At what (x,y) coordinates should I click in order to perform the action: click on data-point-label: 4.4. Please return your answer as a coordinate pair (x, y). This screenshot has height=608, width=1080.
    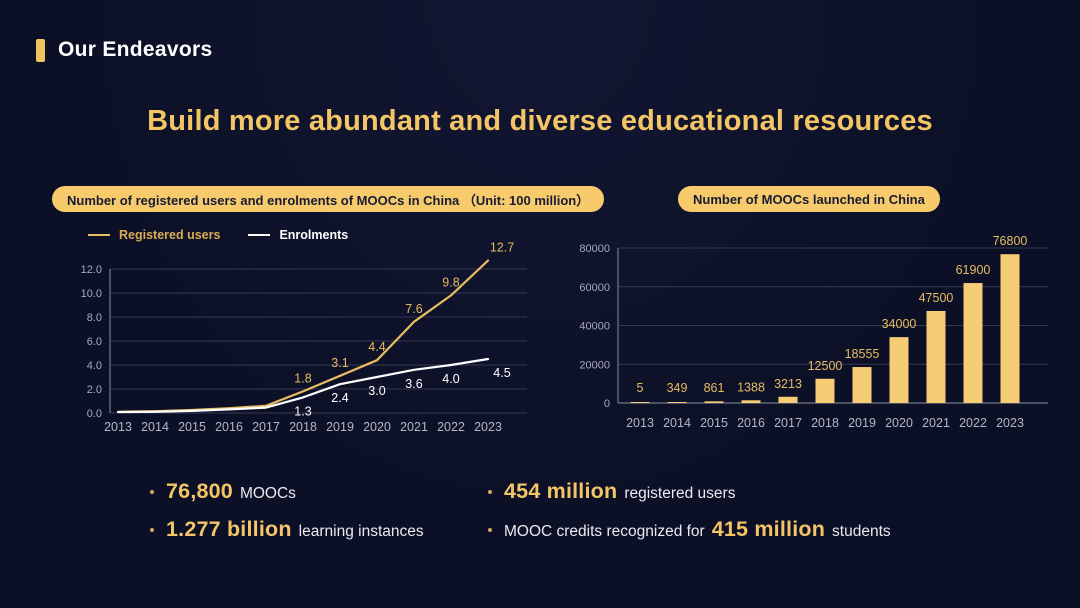
    Looking at the image, I should click on (376, 347).